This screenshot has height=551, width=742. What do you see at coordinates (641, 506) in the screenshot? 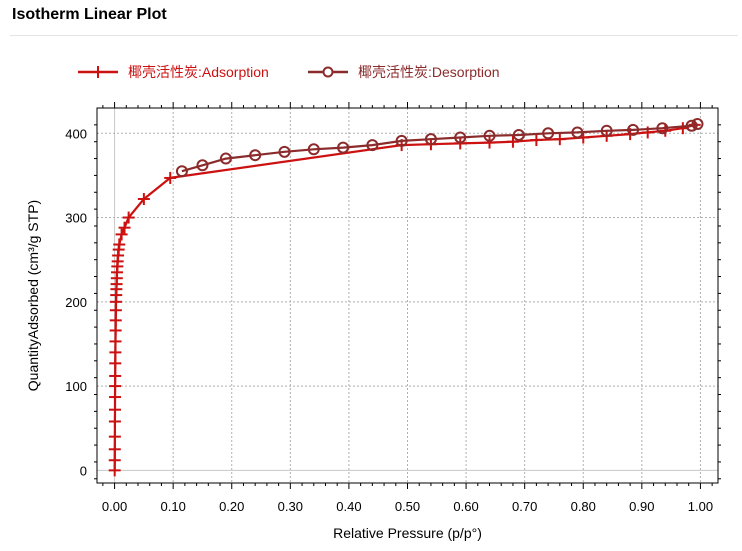
I see `x-tick-label: 0.90` at bounding box center [641, 506].